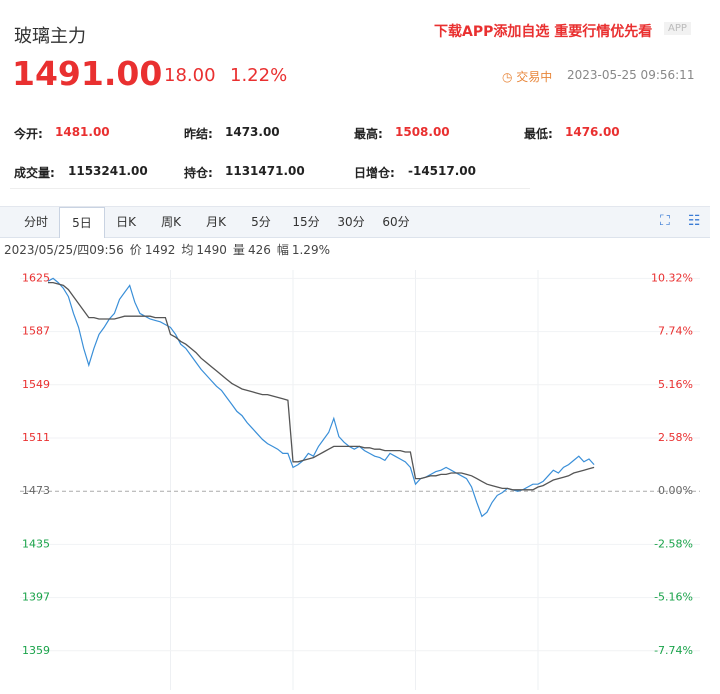  I want to click on stat-value: 1473.00, so click(252, 132).